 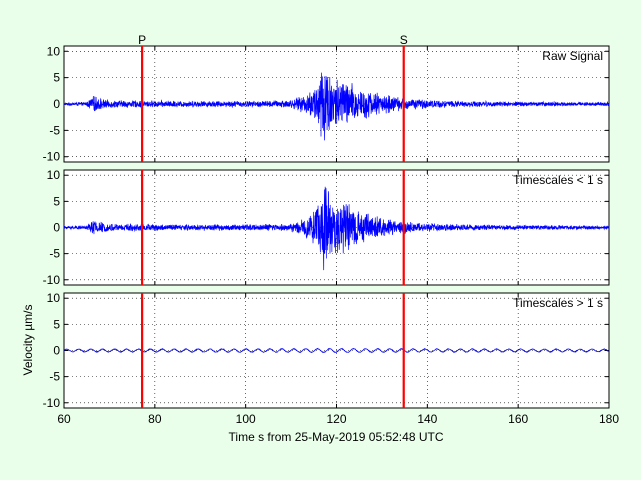 I want to click on x-tick-label: 80, so click(x=155, y=419).